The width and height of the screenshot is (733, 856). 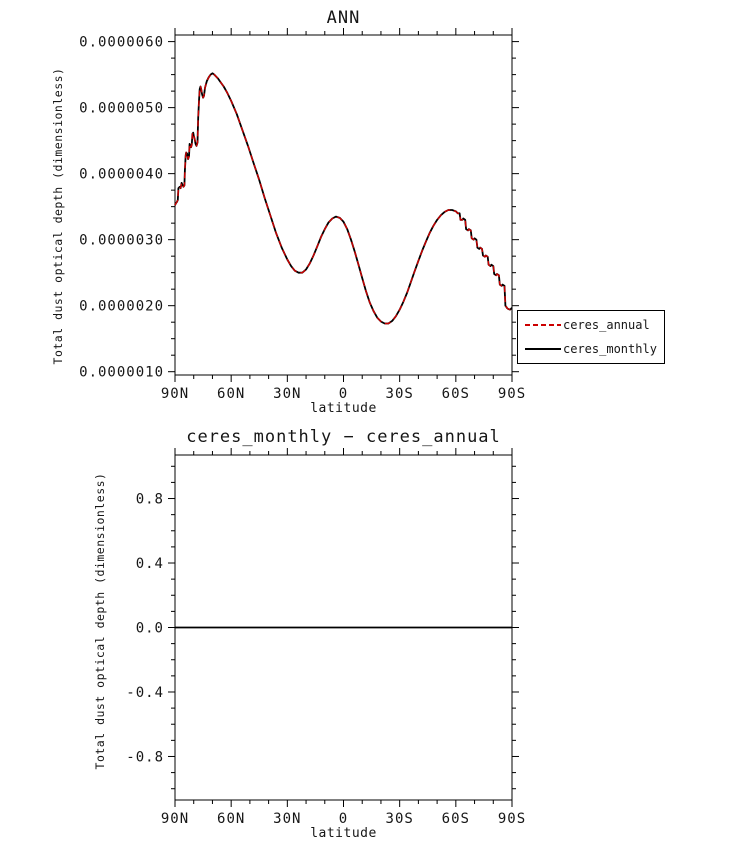 What do you see at coordinates (150, 500) in the screenshot?
I see `y-tick-label: 0.8` at bounding box center [150, 500].